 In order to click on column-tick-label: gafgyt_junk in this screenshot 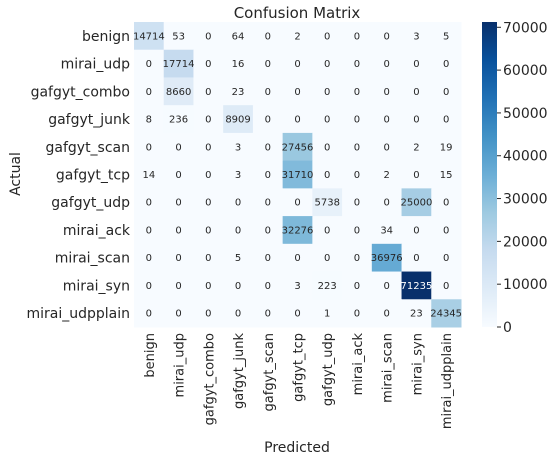, I will do `click(239, 371)`.